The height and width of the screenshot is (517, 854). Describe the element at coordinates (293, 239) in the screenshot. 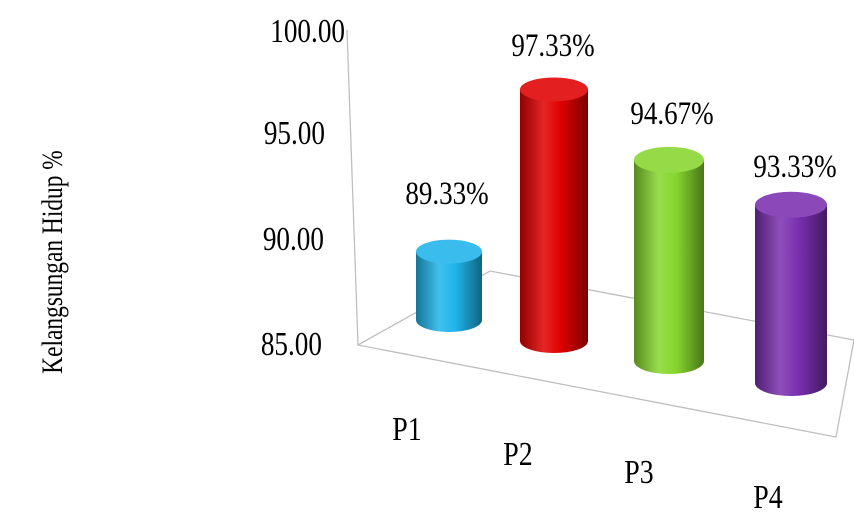

I see `y-tick-label: 90.00` at that location.